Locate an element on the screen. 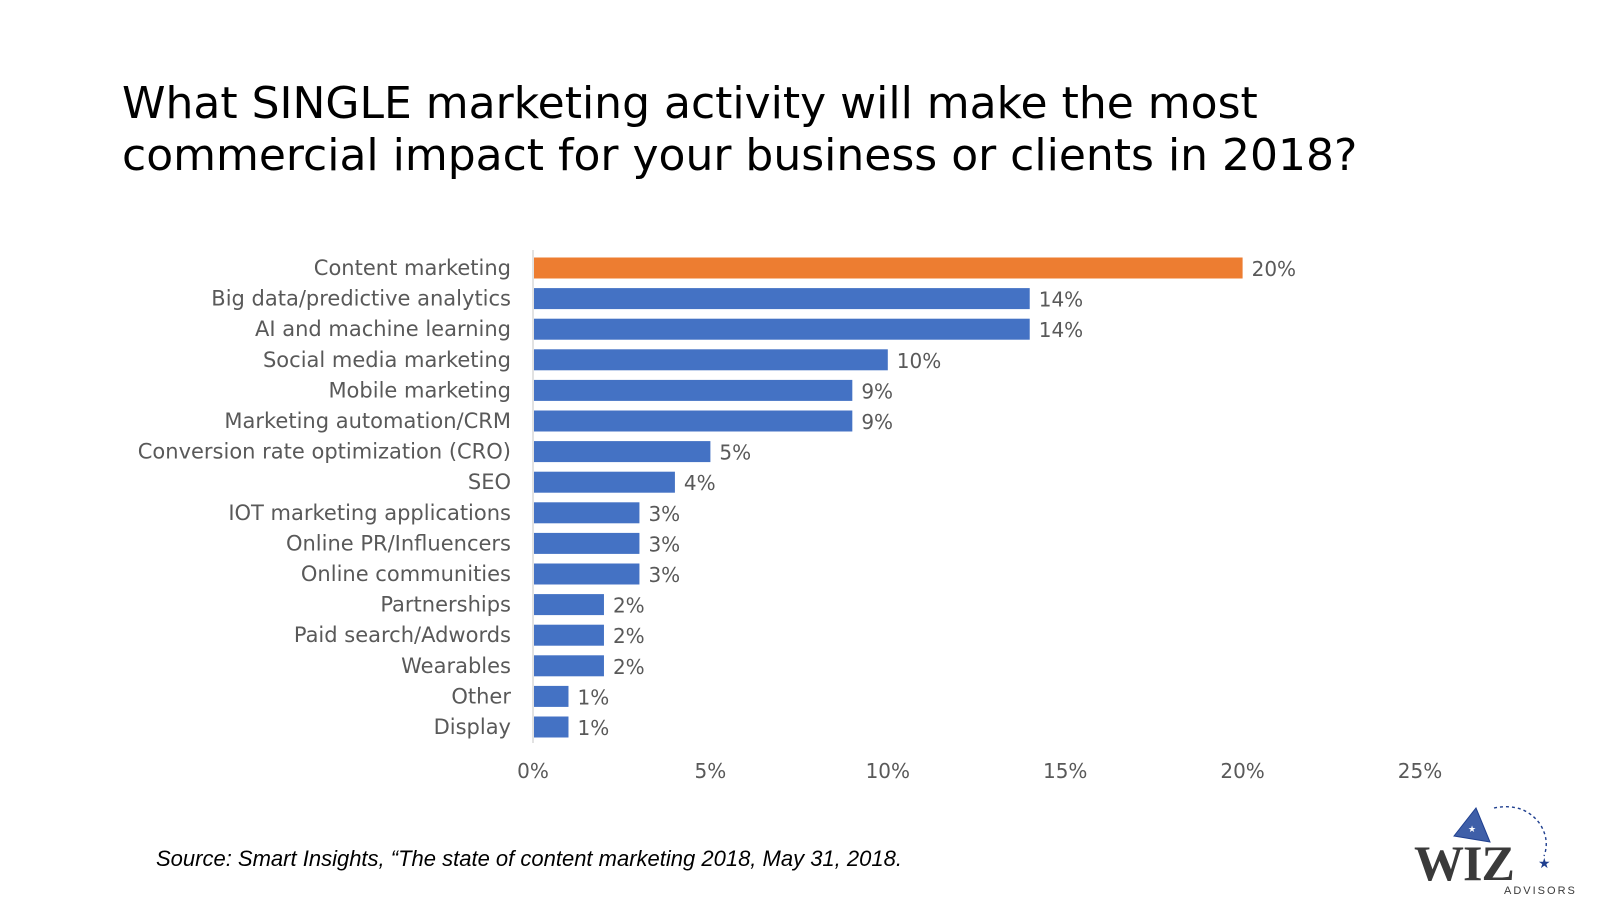 The image size is (1600, 900). category-label: Partnerships is located at coordinates (445, 605).